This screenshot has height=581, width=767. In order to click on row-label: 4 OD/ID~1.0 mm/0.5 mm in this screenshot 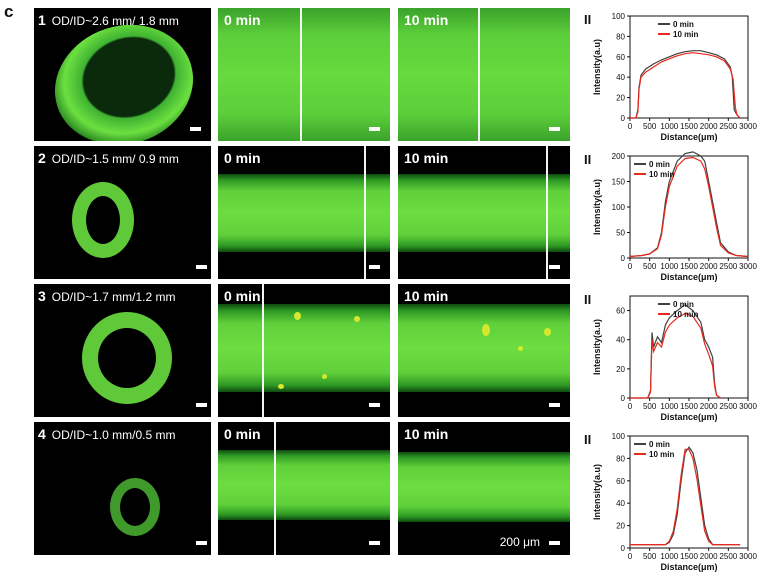, I will do `click(107, 434)`.